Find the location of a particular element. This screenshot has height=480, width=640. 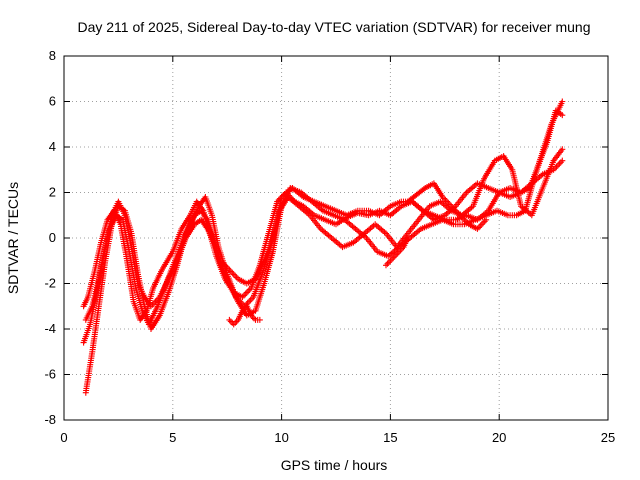

y-axis-label: SDTVAR / TECUs is located at coordinates (13, 238).